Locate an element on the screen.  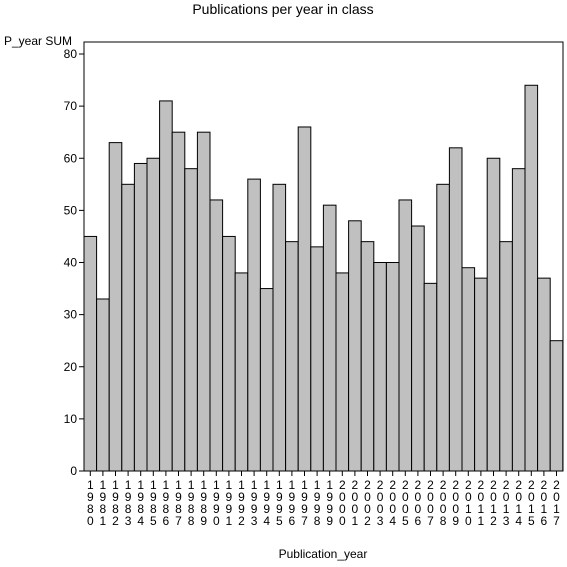
y-tick-label: 0 is located at coordinates (73, 471).